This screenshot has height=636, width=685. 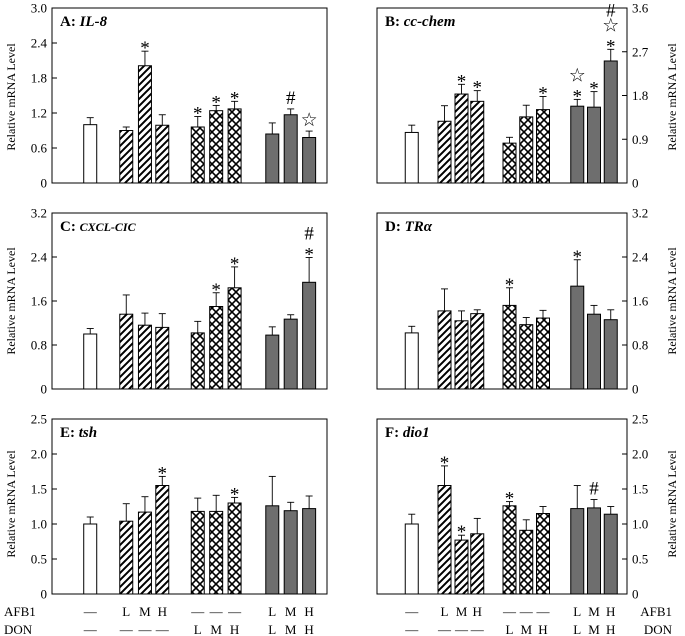 I want to click on gene-name: IL-8, so click(x=93, y=22).